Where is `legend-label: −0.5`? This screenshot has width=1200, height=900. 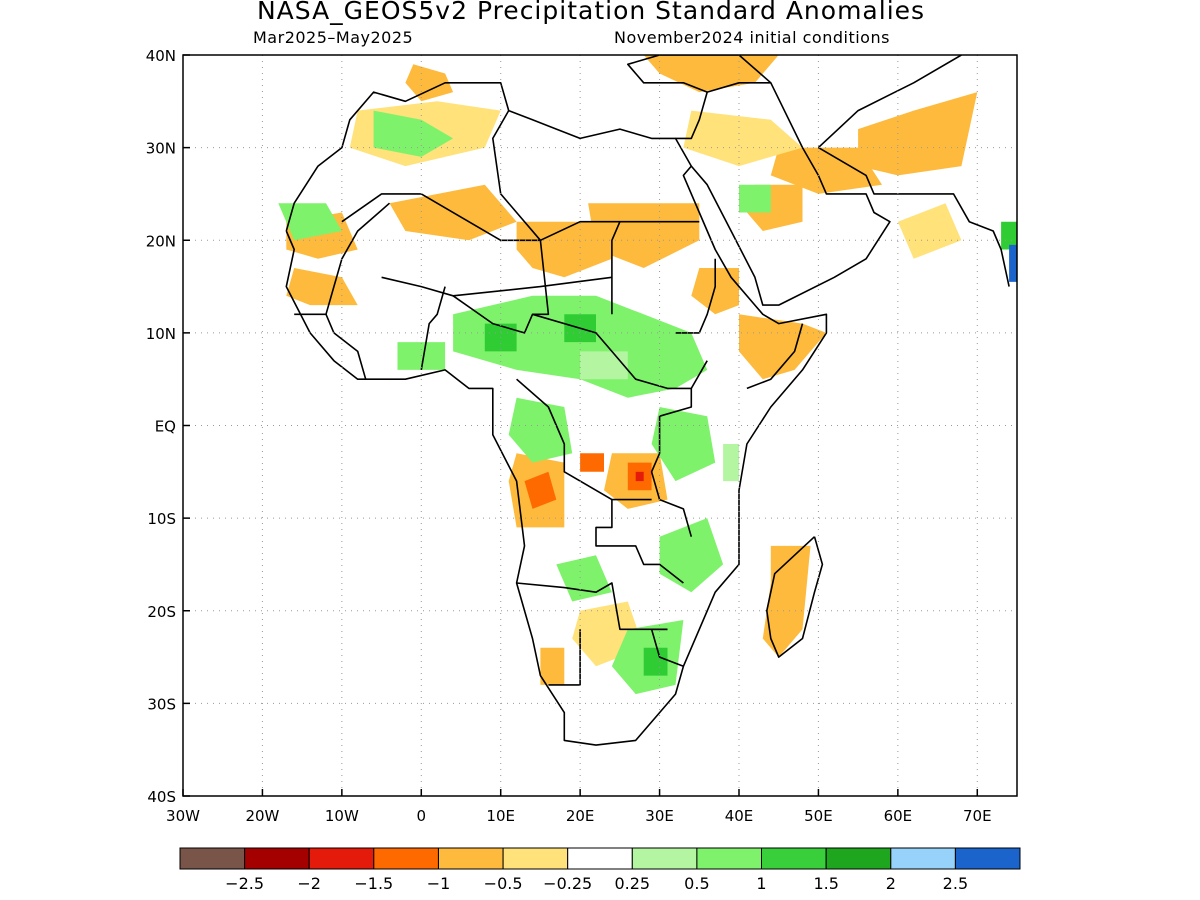
legend-label: −0.5 is located at coordinates (503, 883).